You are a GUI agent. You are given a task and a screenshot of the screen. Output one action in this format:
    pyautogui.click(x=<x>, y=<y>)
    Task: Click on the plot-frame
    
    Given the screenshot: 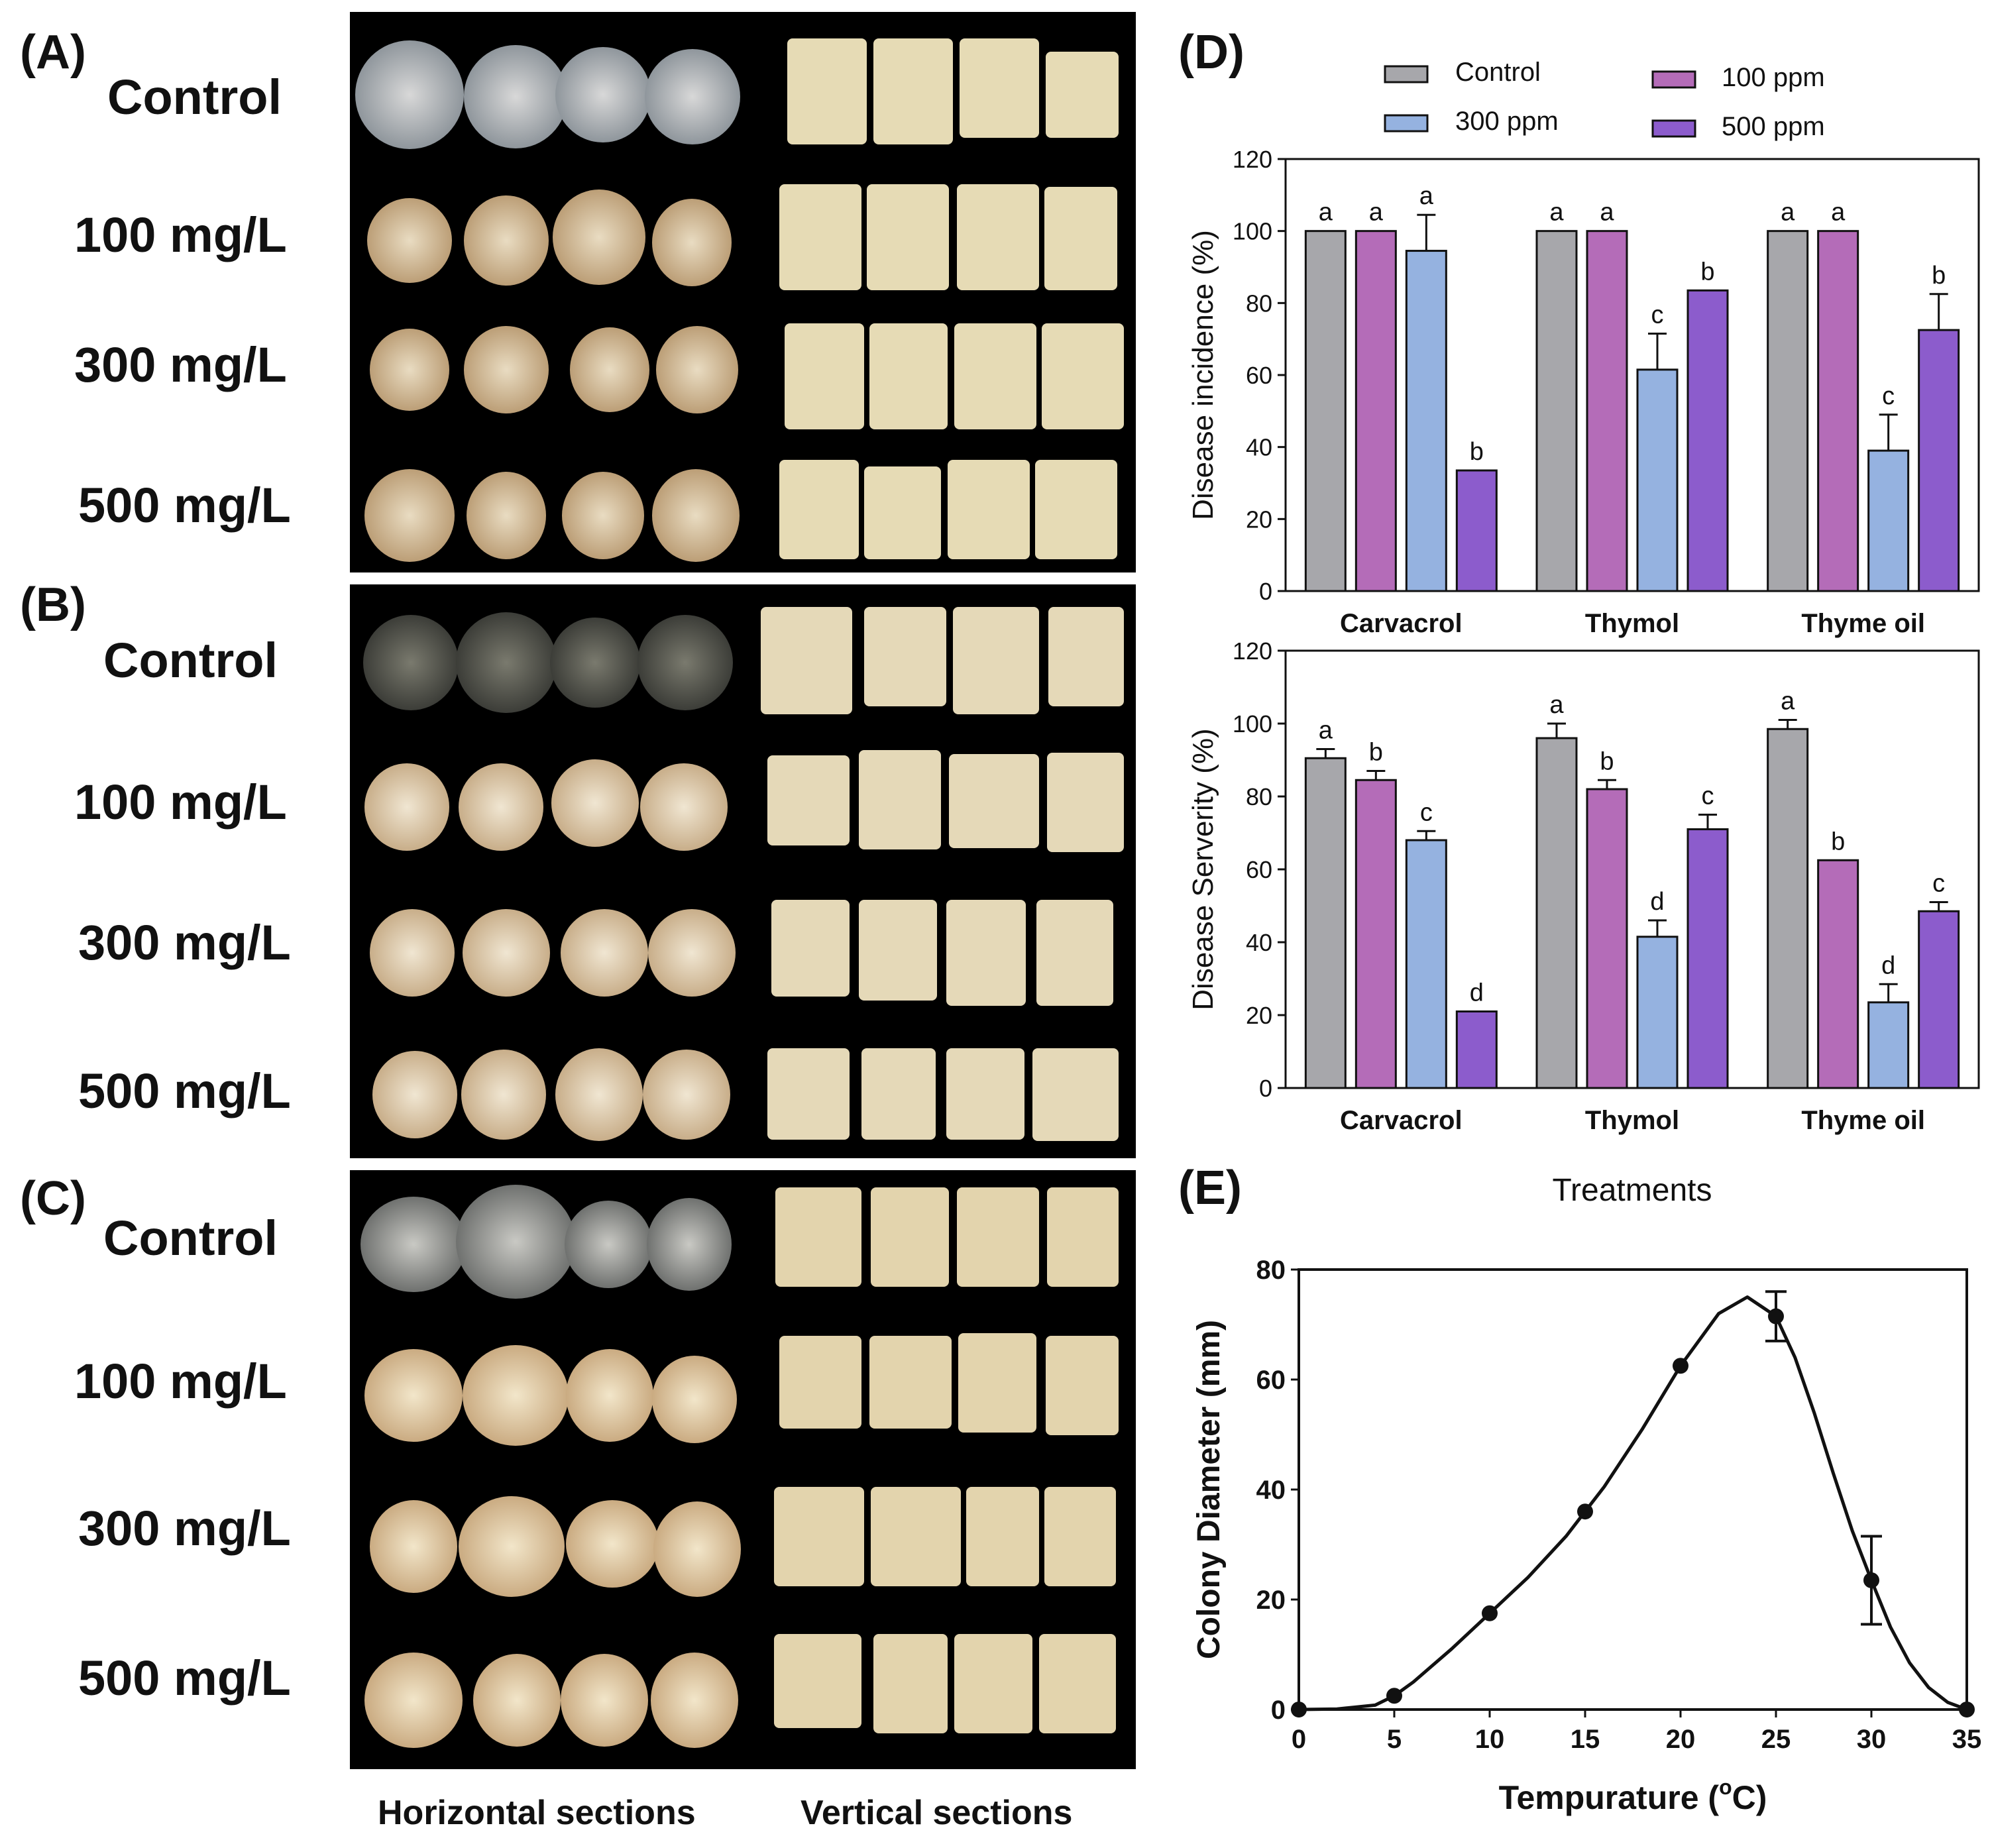 What is the action you would take?
    pyautogui.click(x=1633, y=1489)
    